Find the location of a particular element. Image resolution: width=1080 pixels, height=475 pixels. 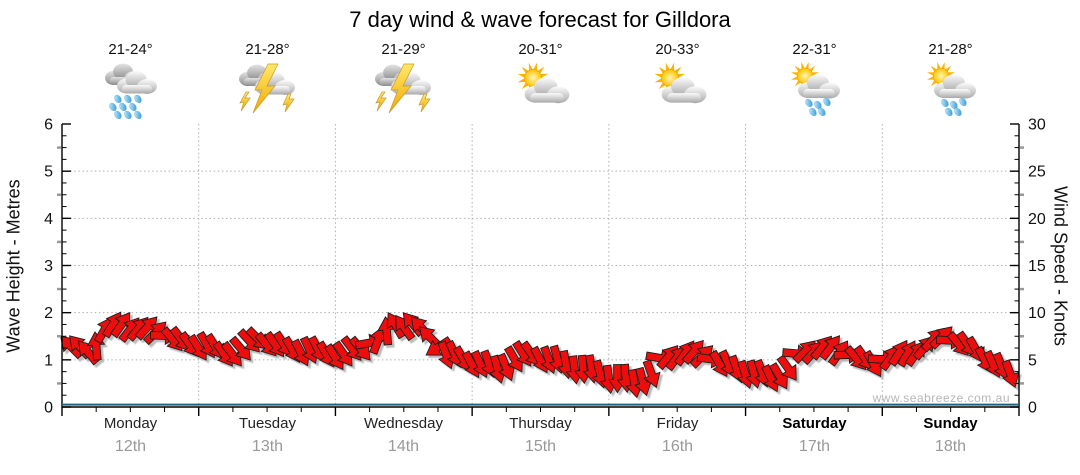

x-label-day: Friday is located at coordinates (677, 423).